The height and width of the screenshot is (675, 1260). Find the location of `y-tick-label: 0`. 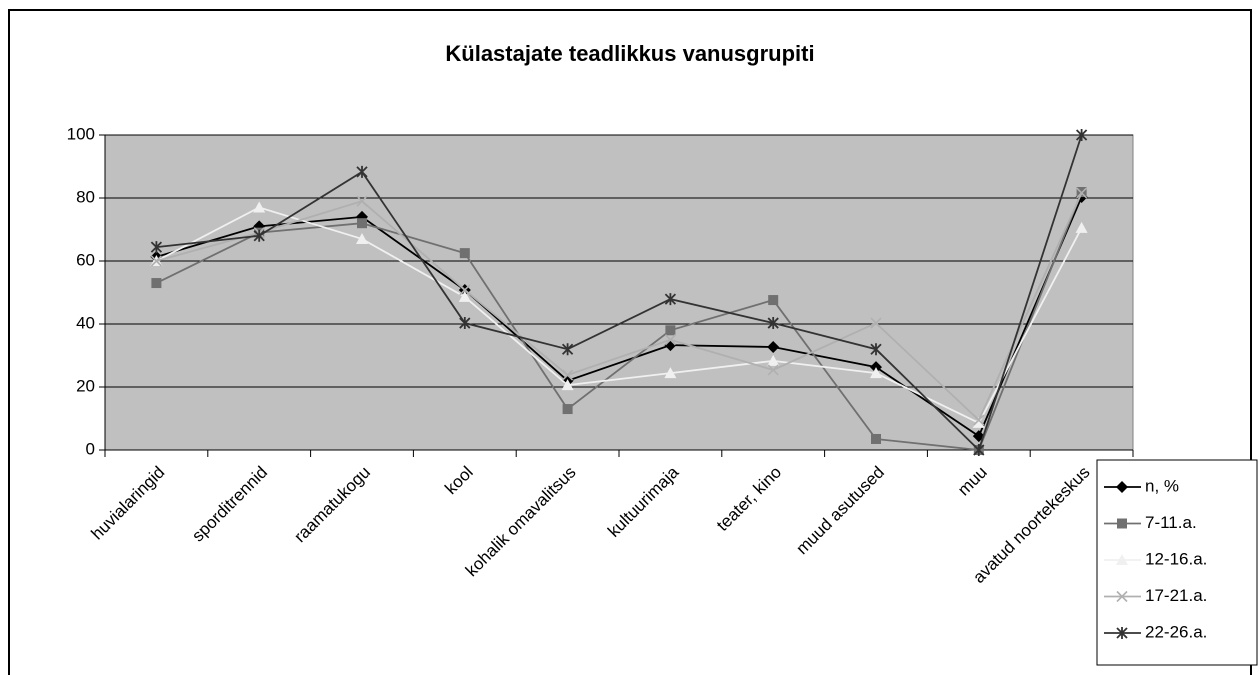

y-tick-label: 0 is located at coordinates (90, 448).